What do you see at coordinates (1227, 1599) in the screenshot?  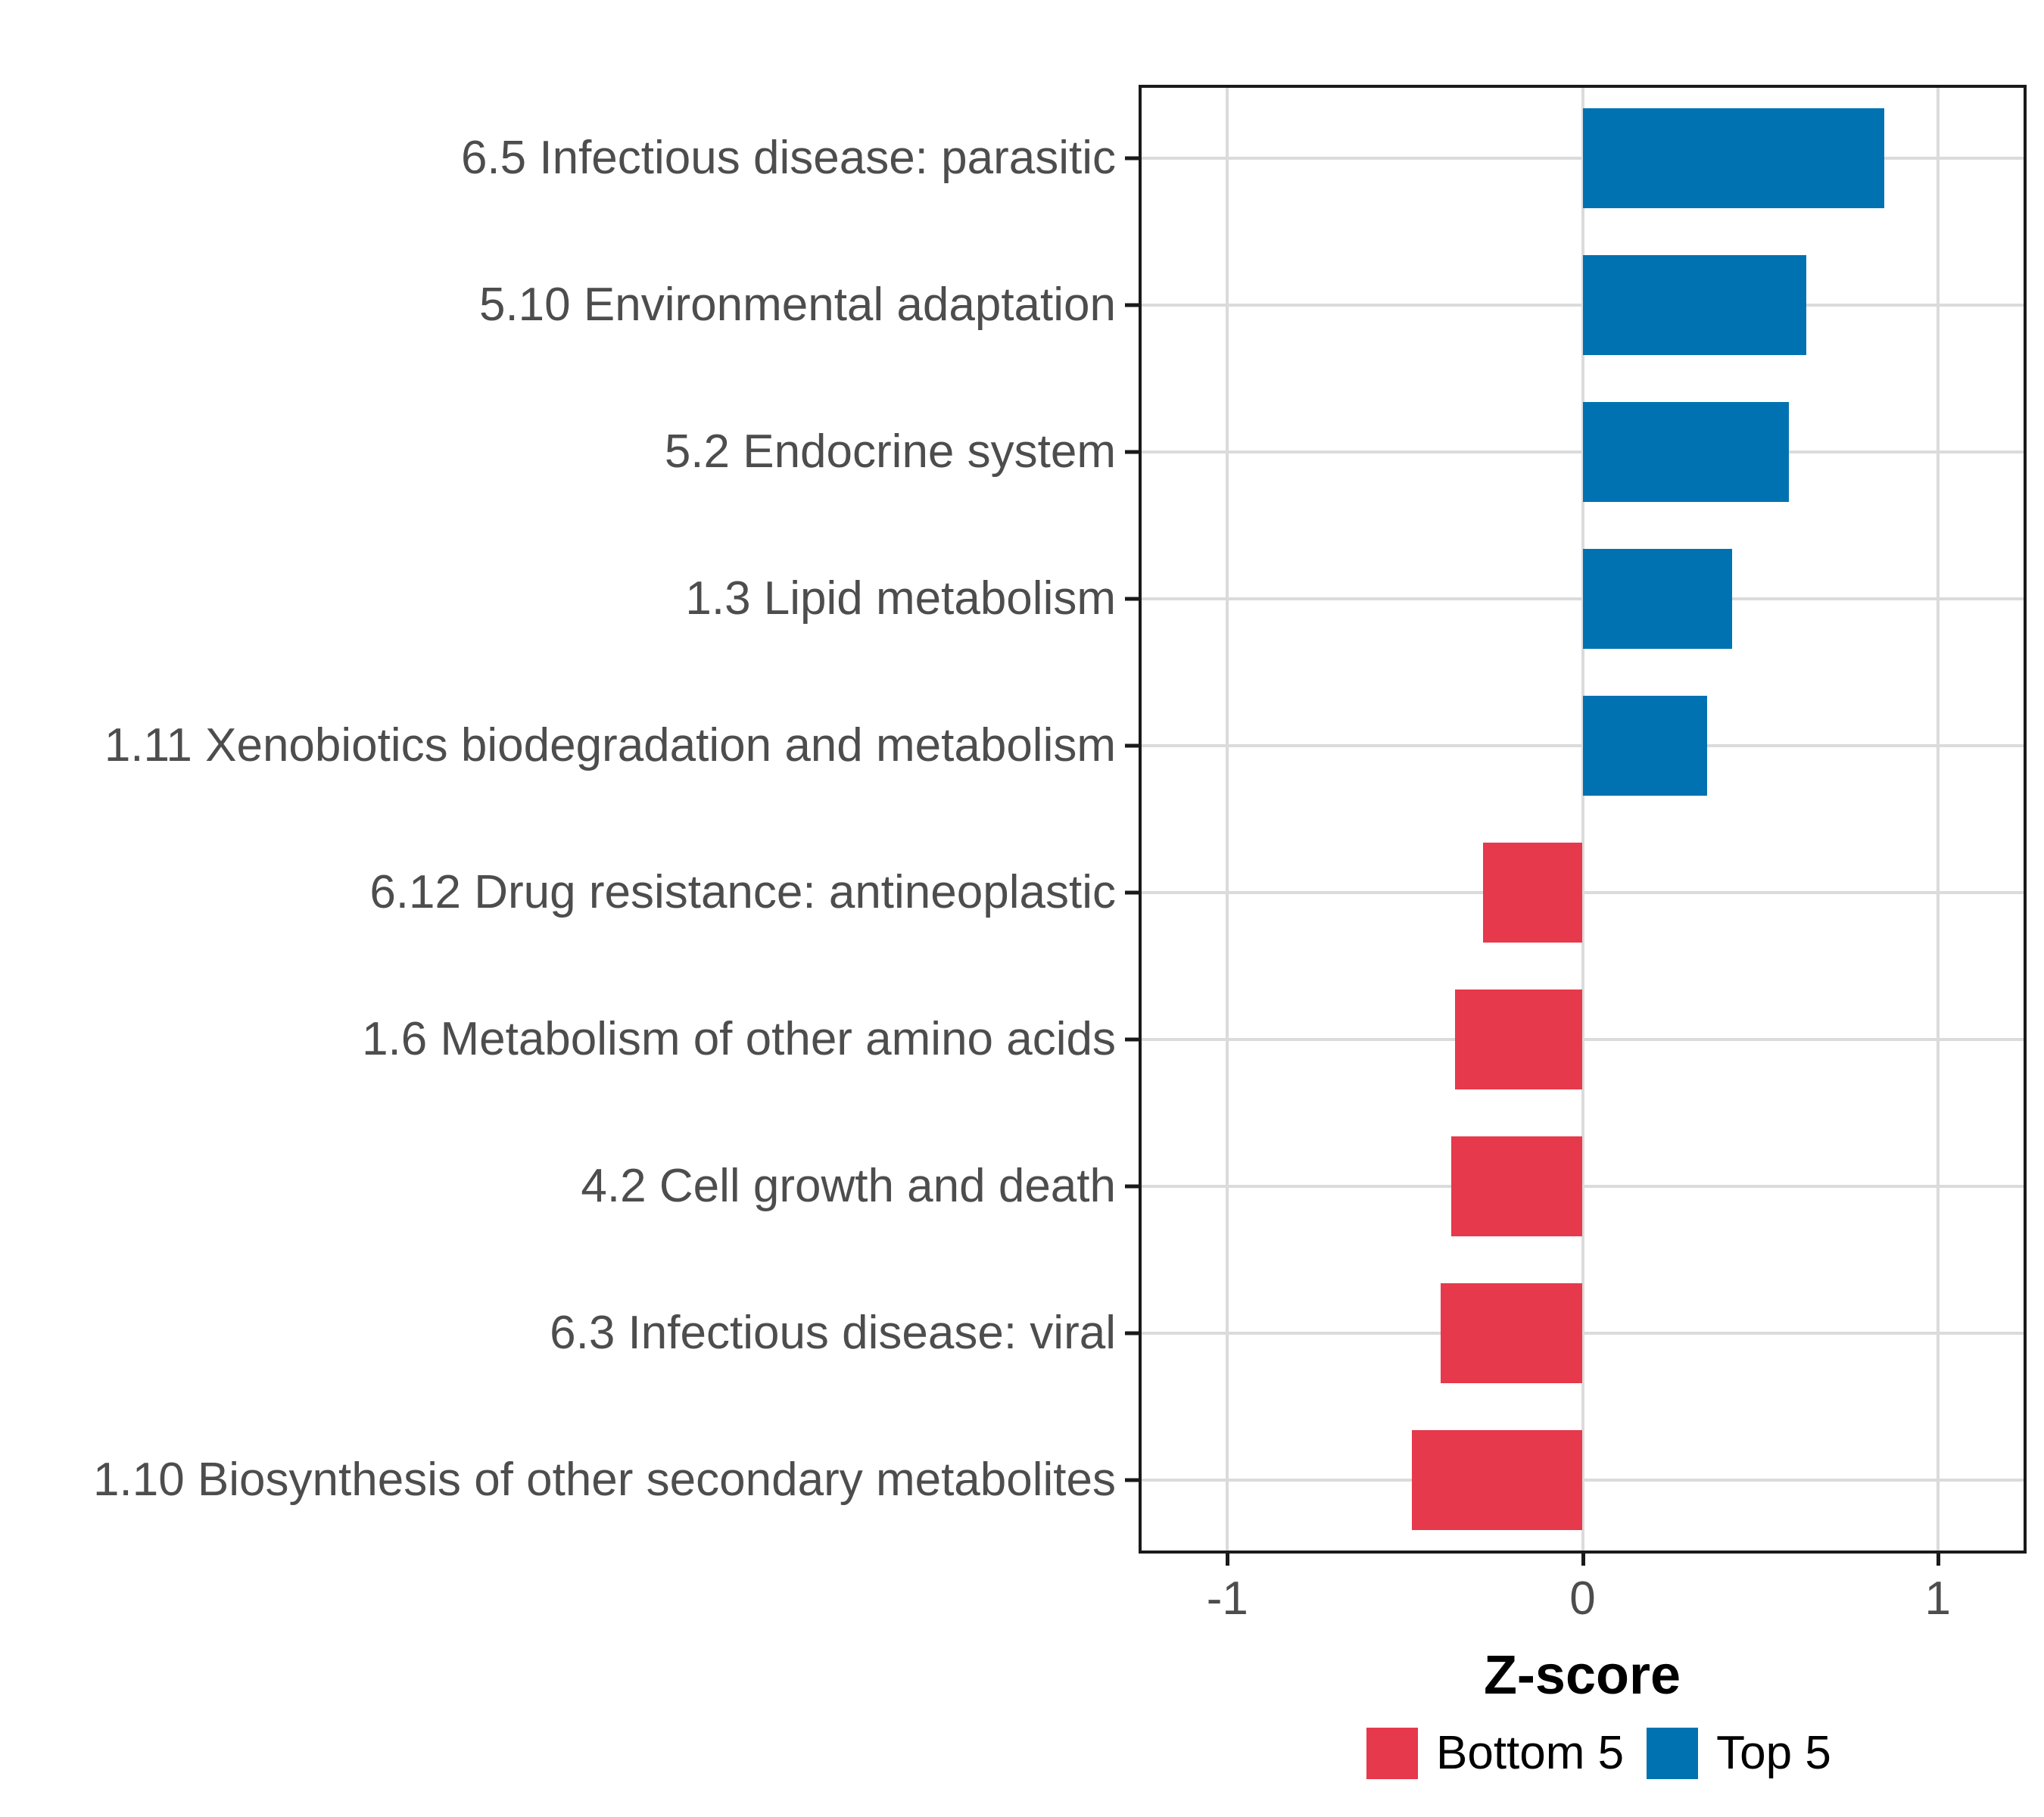 I see `x-tick-label: -1` at bounding box center [1227, 1599].